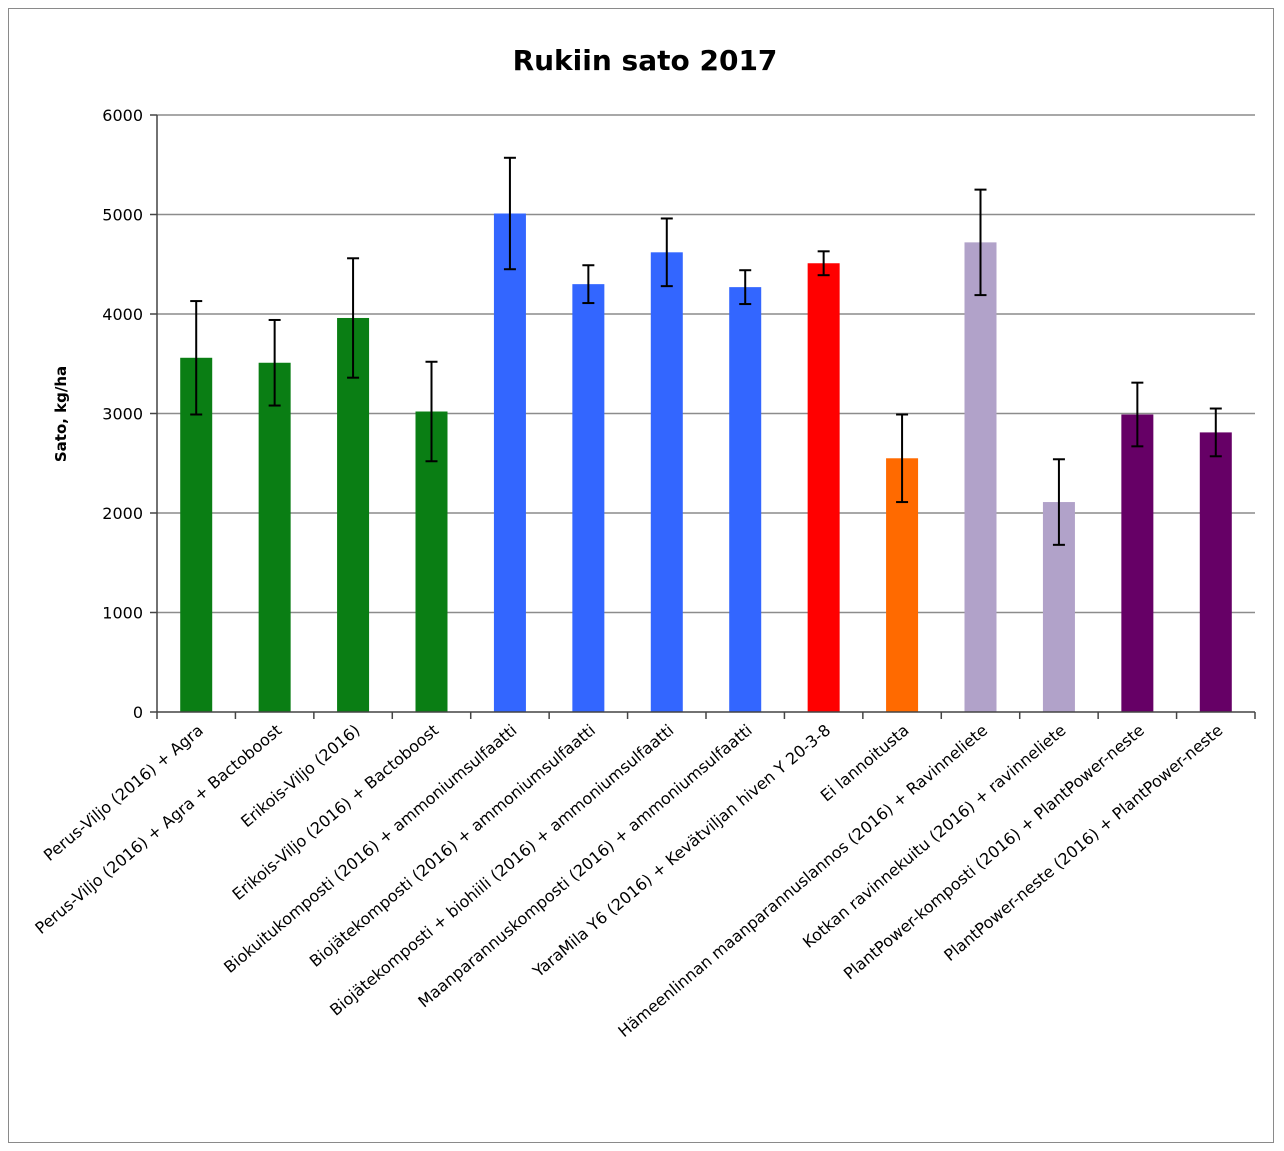 This screenshot has height=1151, width=1284. I want to click on chart-title: Rukiin sato 2017, so click(645, 60).